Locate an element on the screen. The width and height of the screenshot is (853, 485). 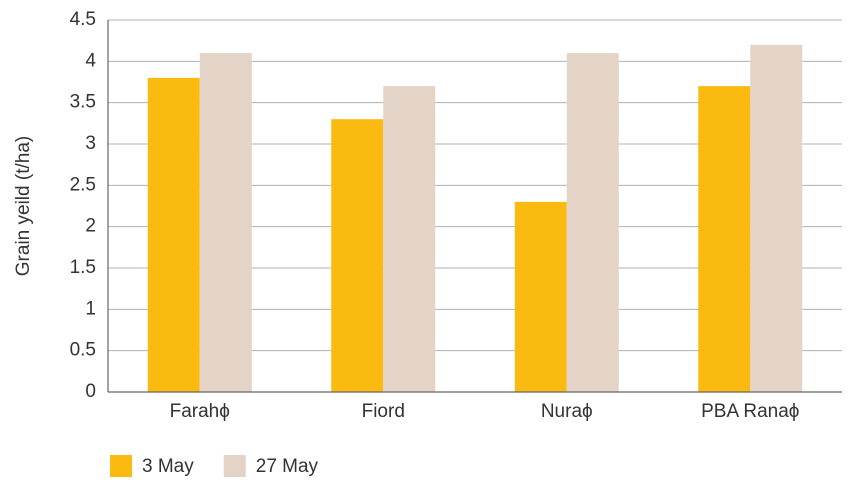
y-tick-label: 1 is located at coordinates (90, 308).